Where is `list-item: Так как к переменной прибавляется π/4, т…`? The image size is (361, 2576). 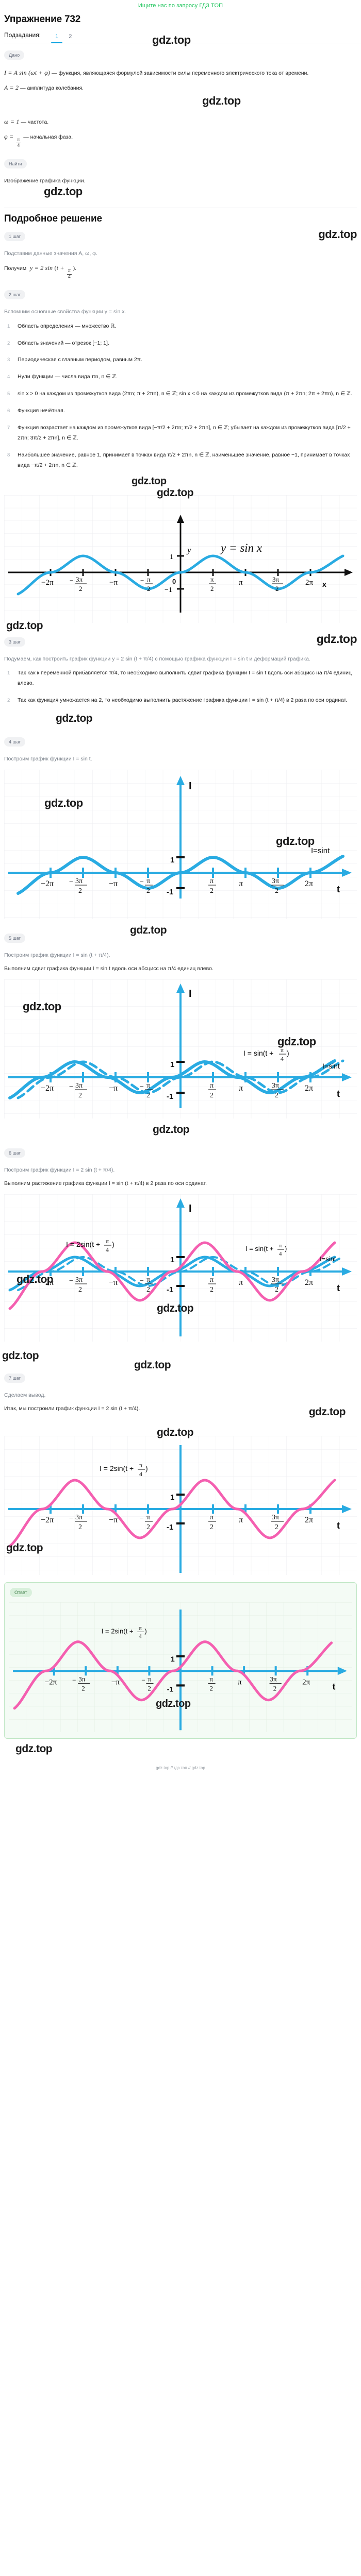
list-item: Так как к переменной прибавляется π/4, т… is located at coordinates (179, 678).